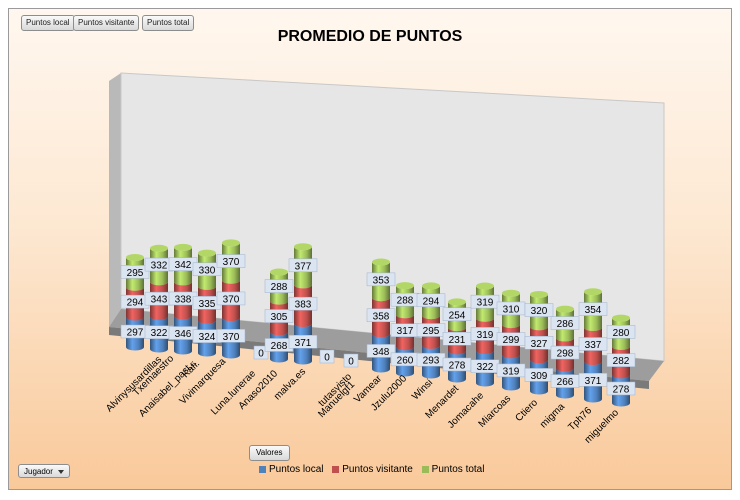  I want to click on data-label: 278, so click(621, 389).